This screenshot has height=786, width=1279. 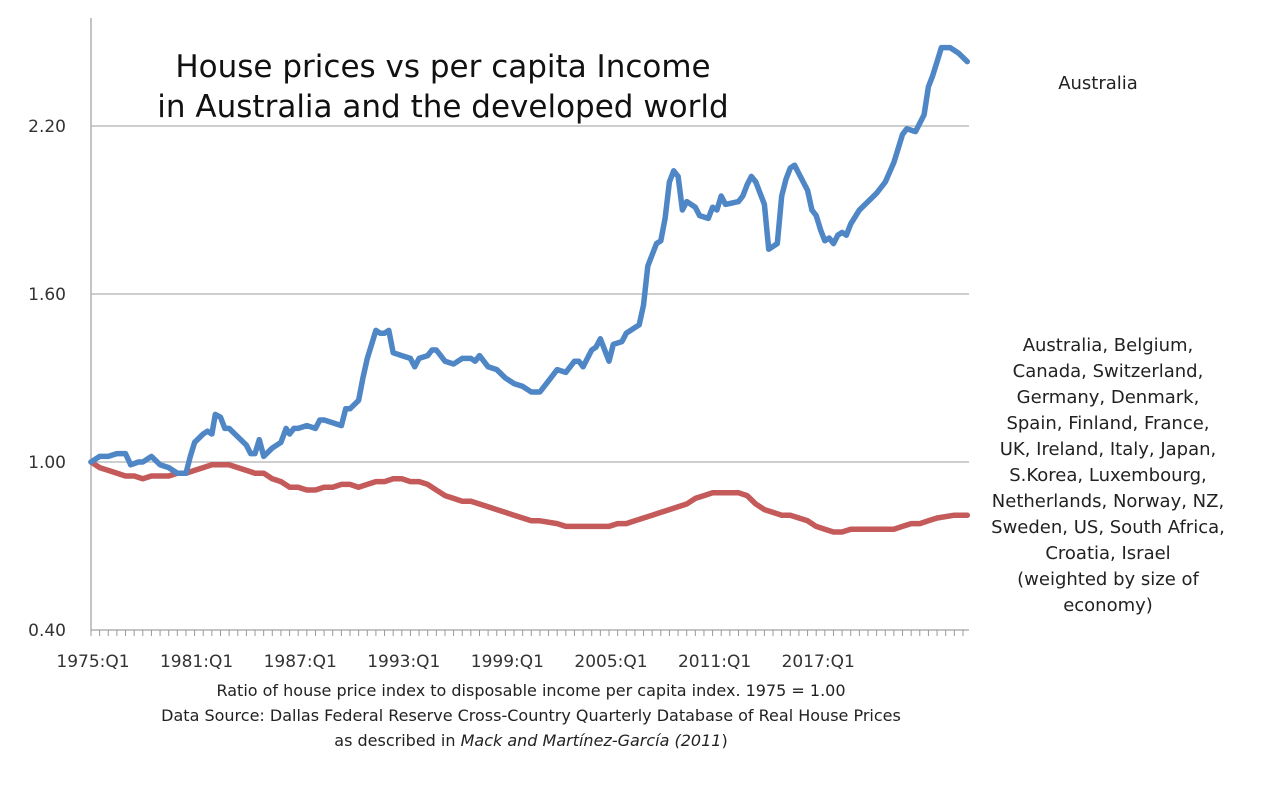 What do you see at coordinates (47, 631) in the screenshot?
I see `y-tick-label: 0.40` at bounding box center [47, 631].